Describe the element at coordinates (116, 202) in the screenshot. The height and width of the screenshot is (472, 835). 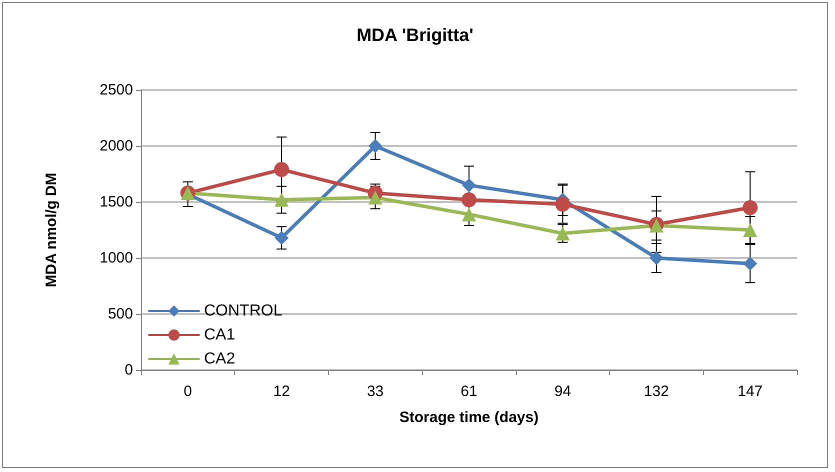
I see `y-tick-label: 1500` at that location.